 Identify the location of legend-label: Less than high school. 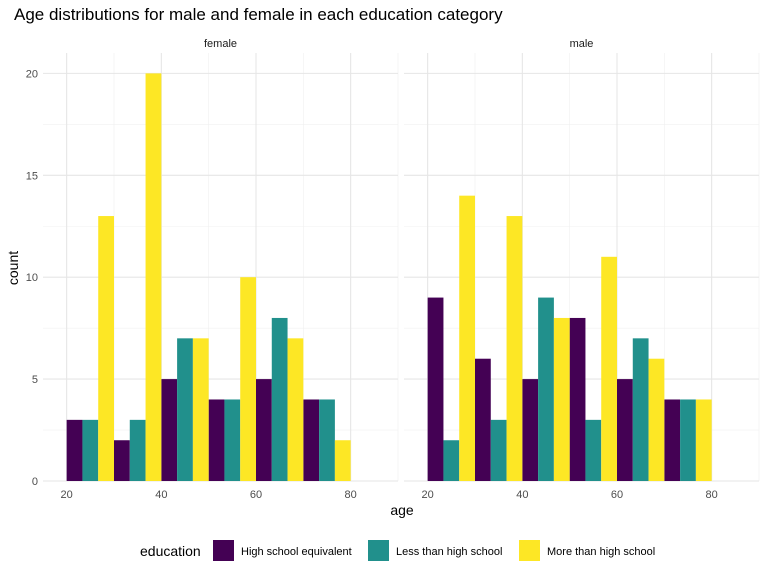
(449, 552).